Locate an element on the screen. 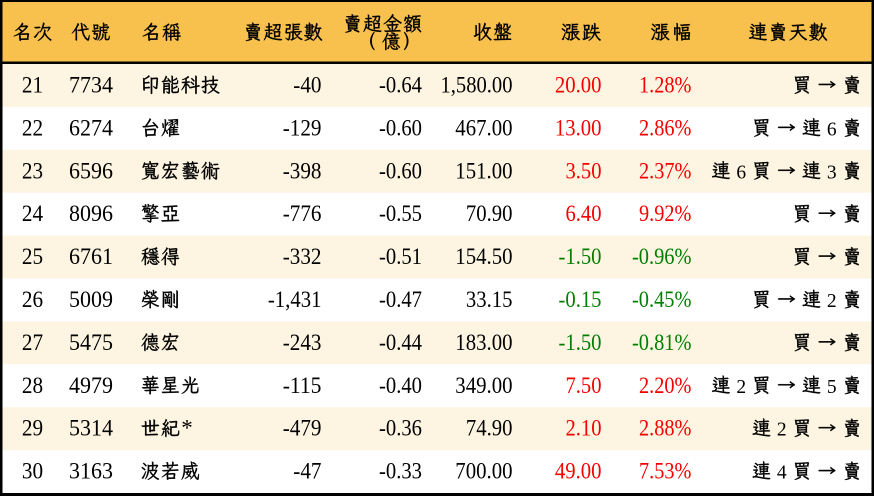 The image size is (874, 496). svg-text: 22 is located at coordinates (32, 127).